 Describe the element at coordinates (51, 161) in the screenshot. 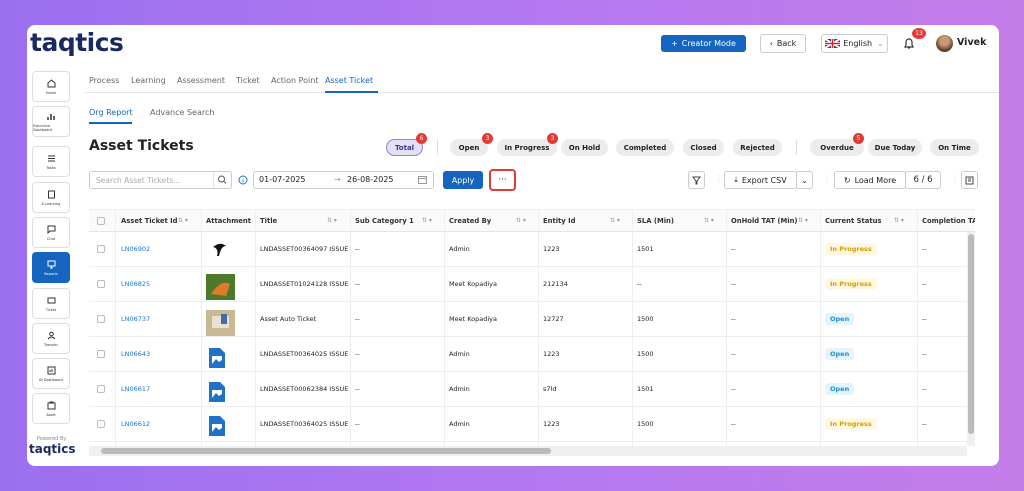

I see `nav-tasks: Tasks` at that location.